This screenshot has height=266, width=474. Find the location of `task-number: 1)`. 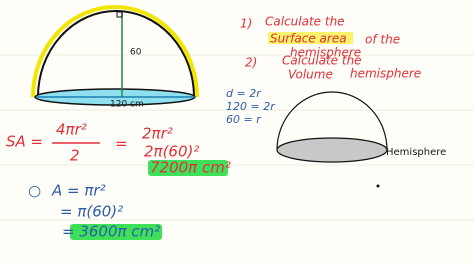

task-number: 1) is located at coordinates (246, 24).